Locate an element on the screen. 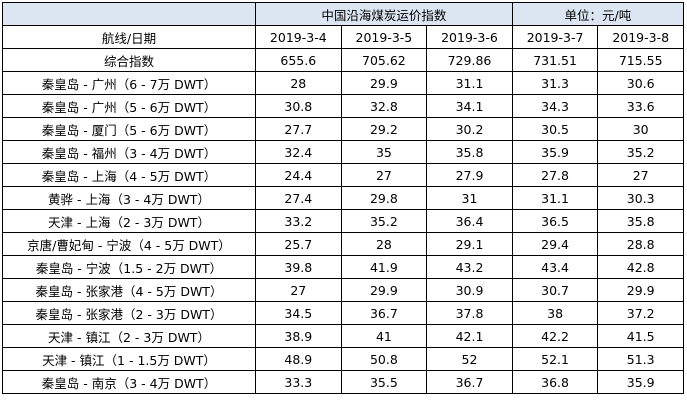  date-header: 2019-3-5 is located at coordinates (384, 37).